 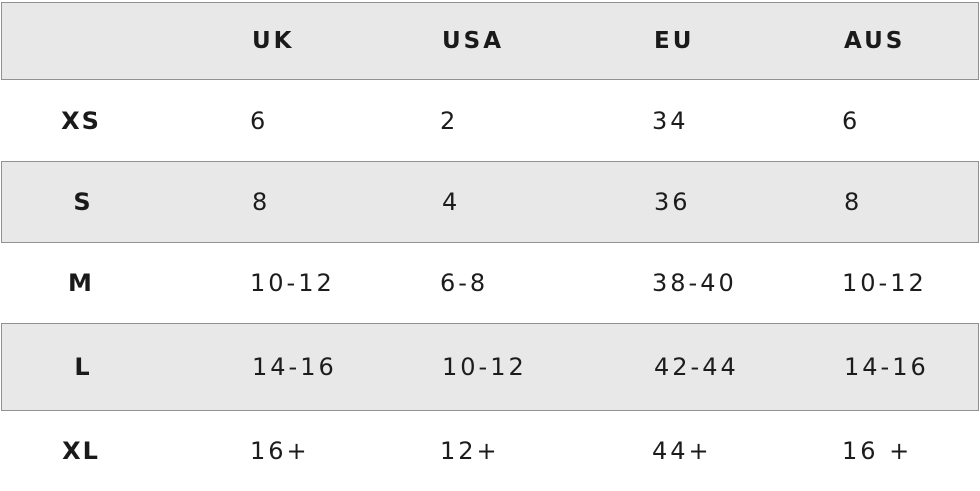 I want to click on cell-l-eu: 42-44, so click(x=696, y=367).